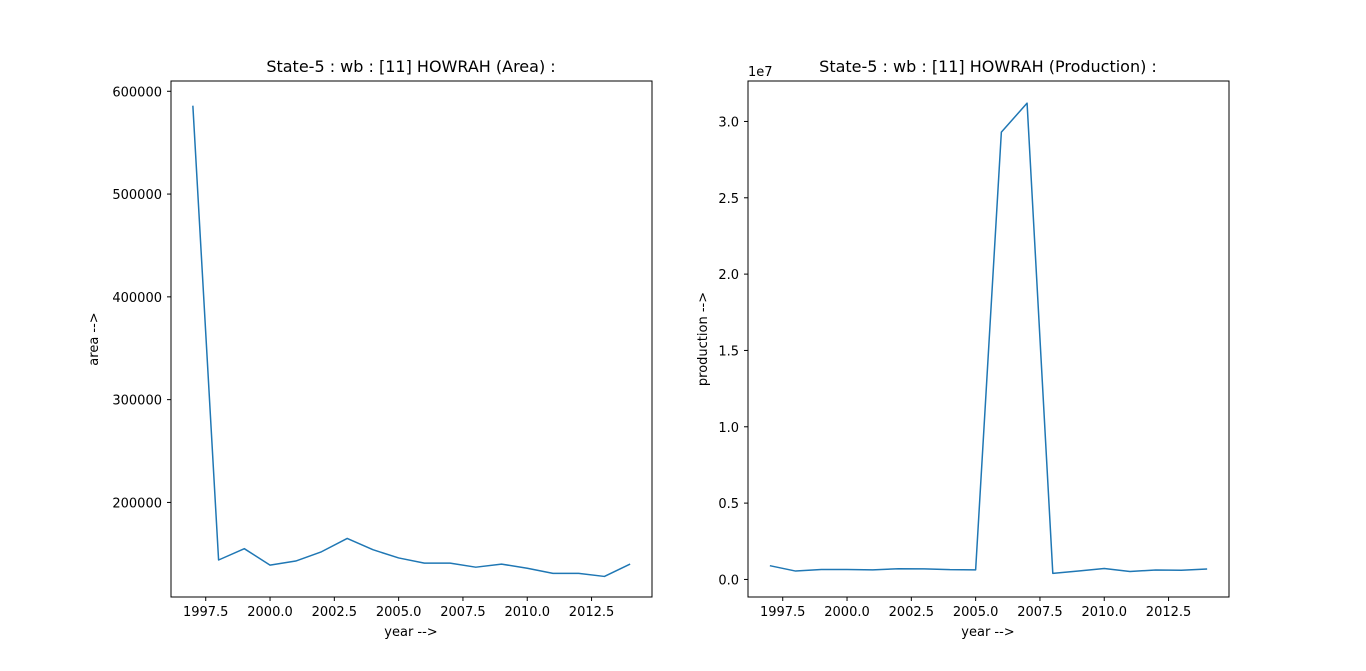 The height and width of the screenshot is (671, 1366). What do you see at coordinates (410, 66) in the screenshot?
I see `area-chart-title: State-5 : wb : [11] HOWRAH (Area) :` at bounding box center [410, 66].